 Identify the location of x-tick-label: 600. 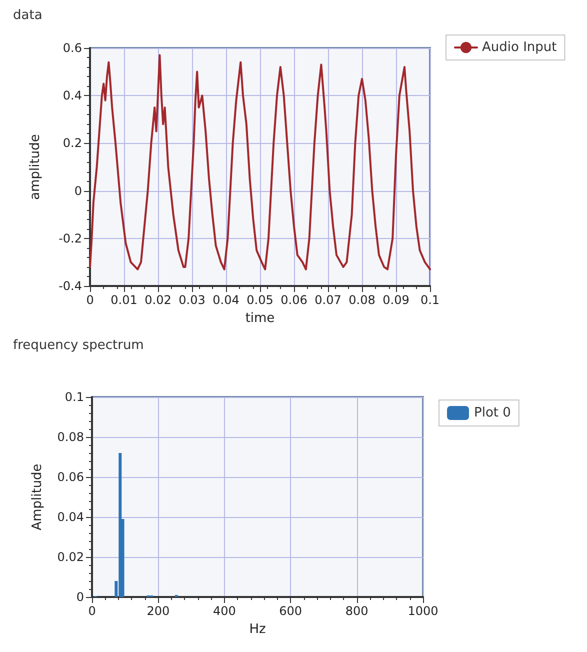
(290, 611).